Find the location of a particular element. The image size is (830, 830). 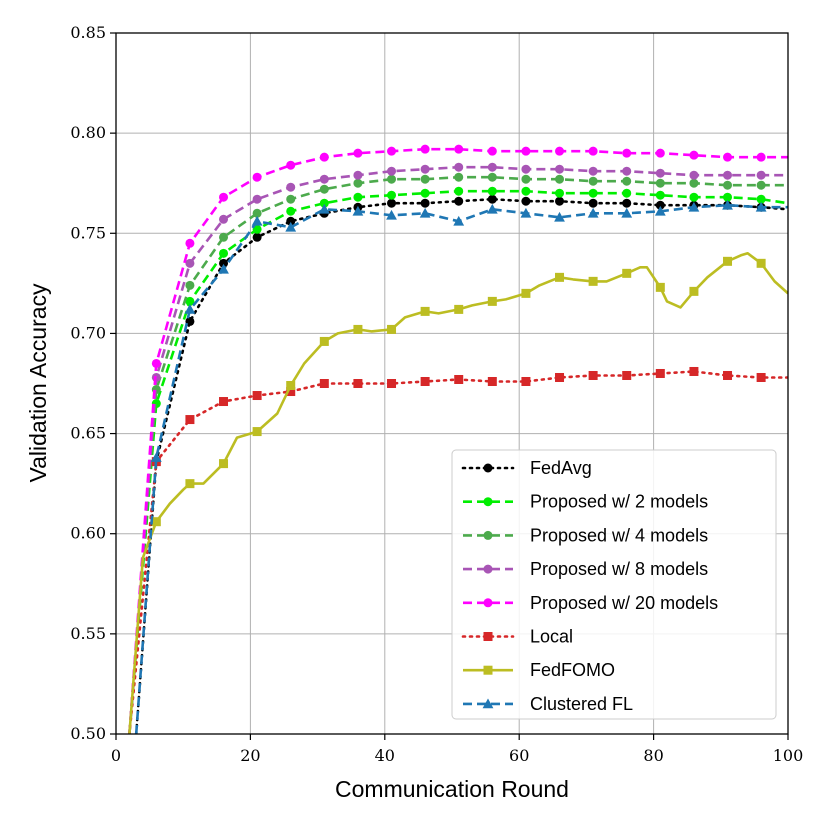

legend-box is located at coordinates (614, 584).